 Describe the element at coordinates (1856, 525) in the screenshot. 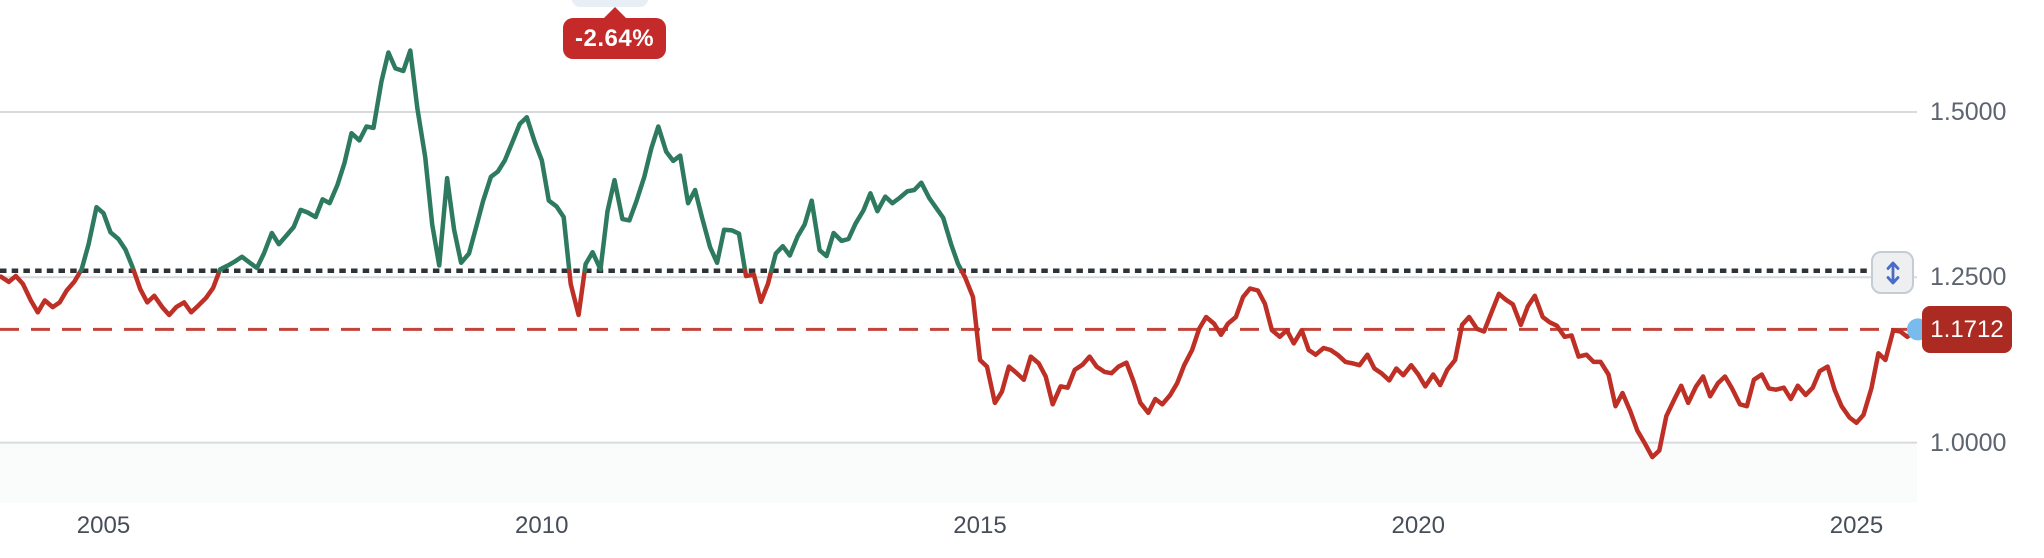

I see `x-axis-tick-2025: 2025` at that location.